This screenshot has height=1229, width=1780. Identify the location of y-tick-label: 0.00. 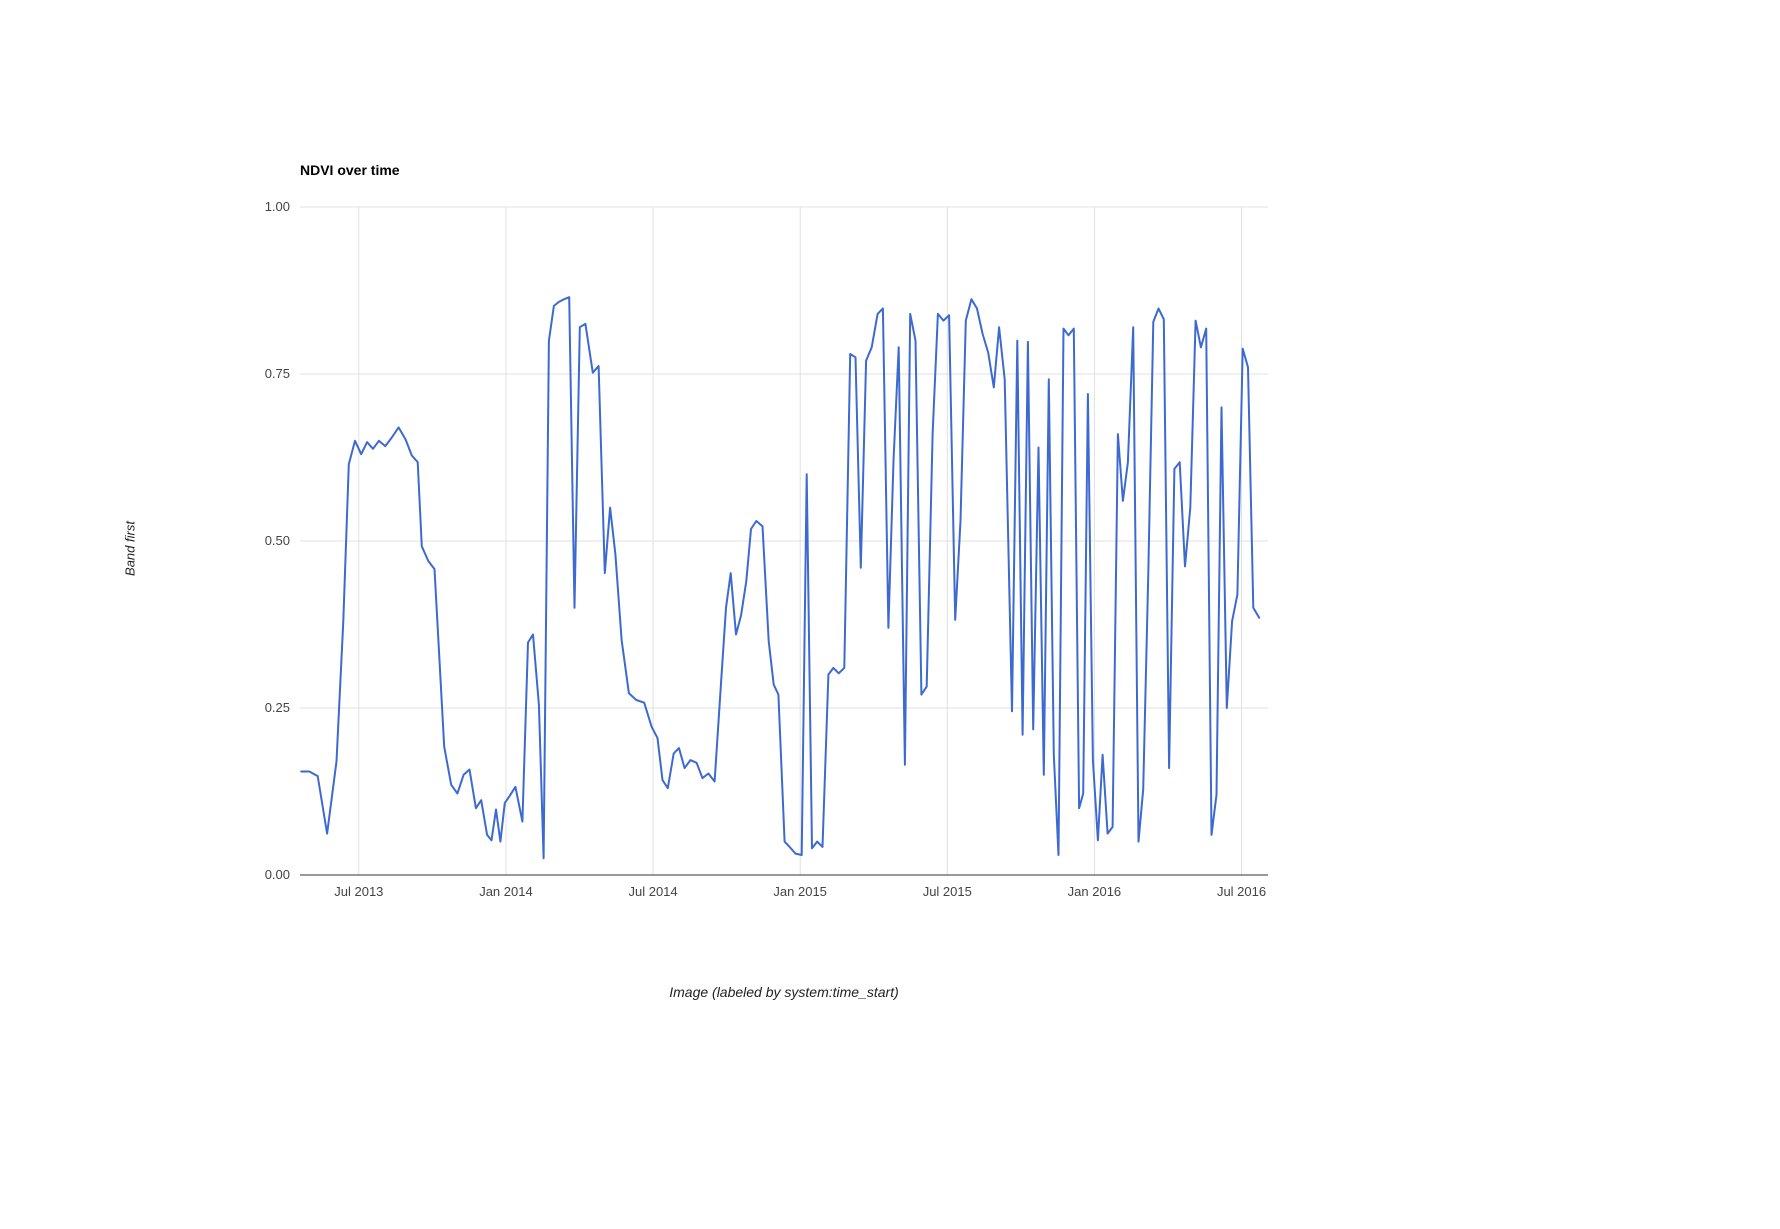
(277, 874).